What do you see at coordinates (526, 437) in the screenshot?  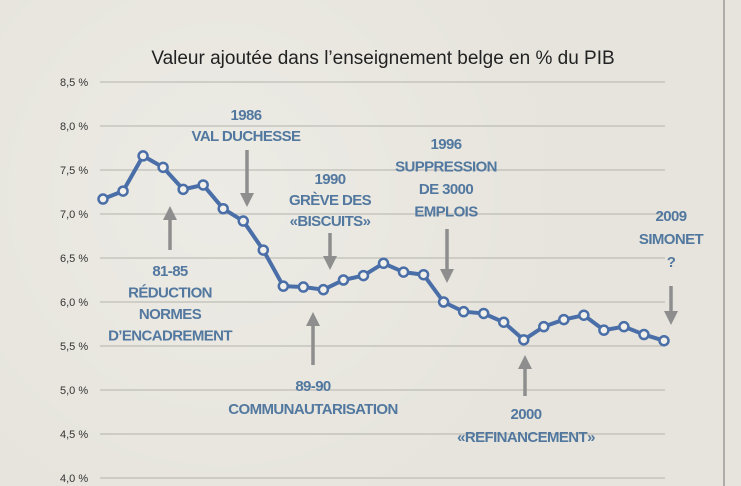 I see `annotation-text: «REFINANCEMENT»` at bounding box center [526, 437].